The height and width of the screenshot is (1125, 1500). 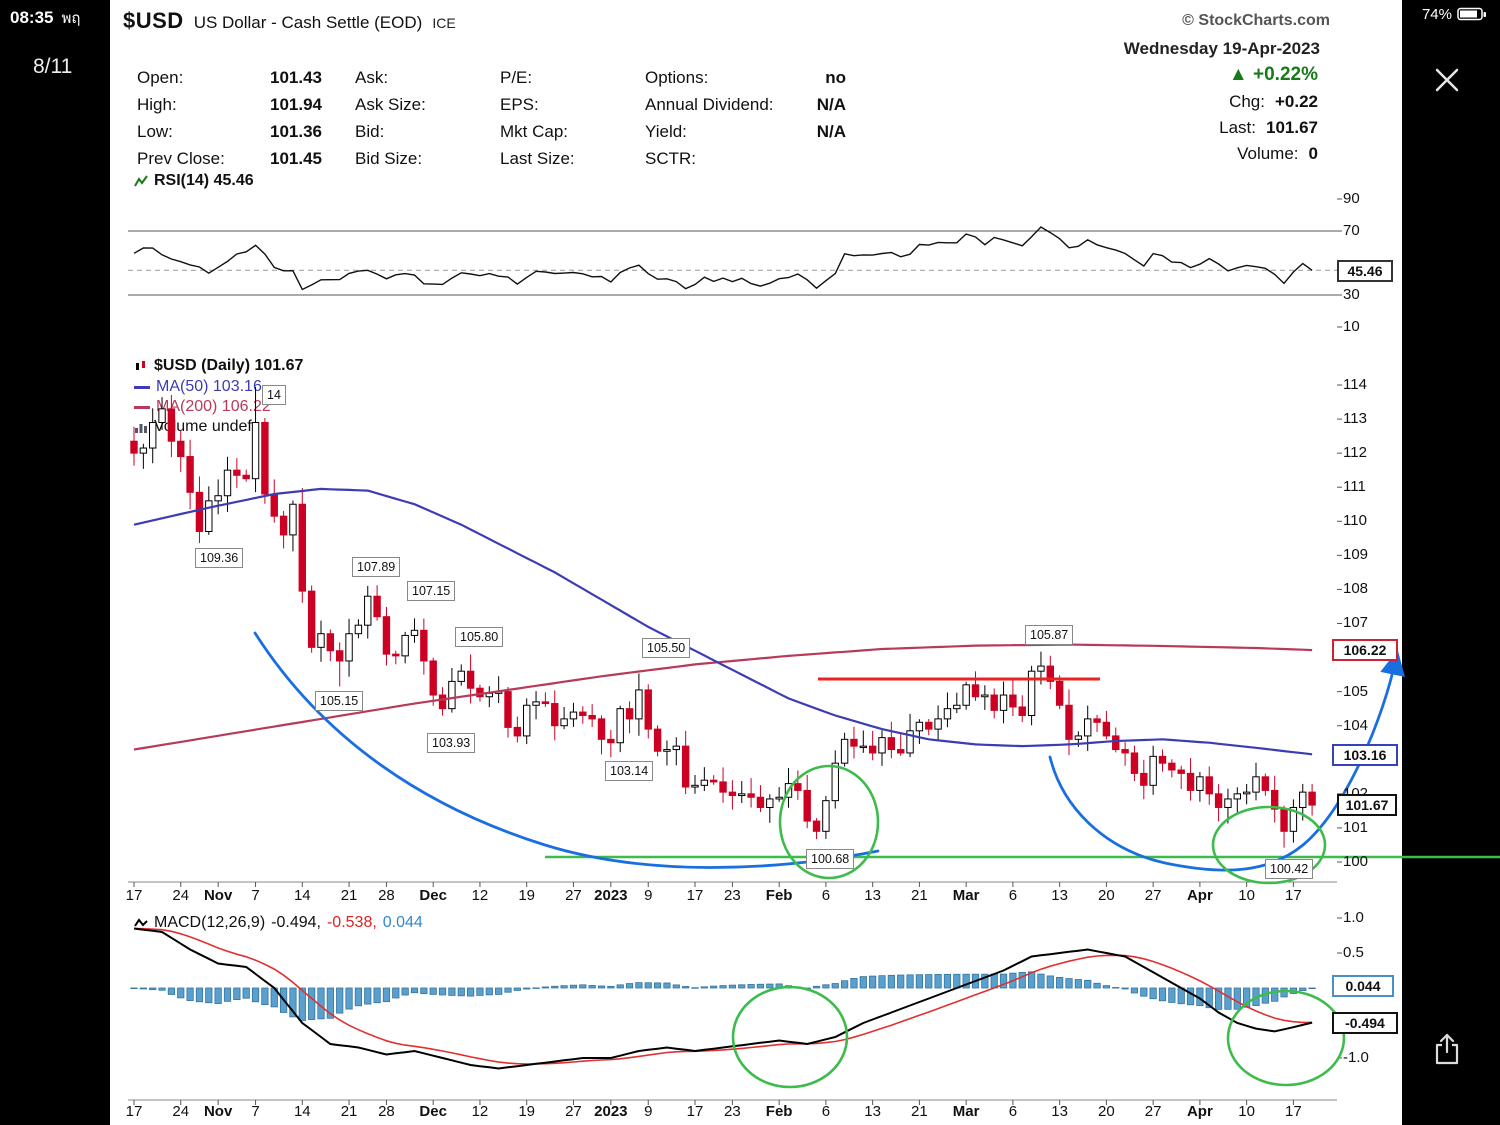 What do you see at coordinates (140, 365) in the screenshot?
I see `candlestick-icon` at bounding box center [140, 365].